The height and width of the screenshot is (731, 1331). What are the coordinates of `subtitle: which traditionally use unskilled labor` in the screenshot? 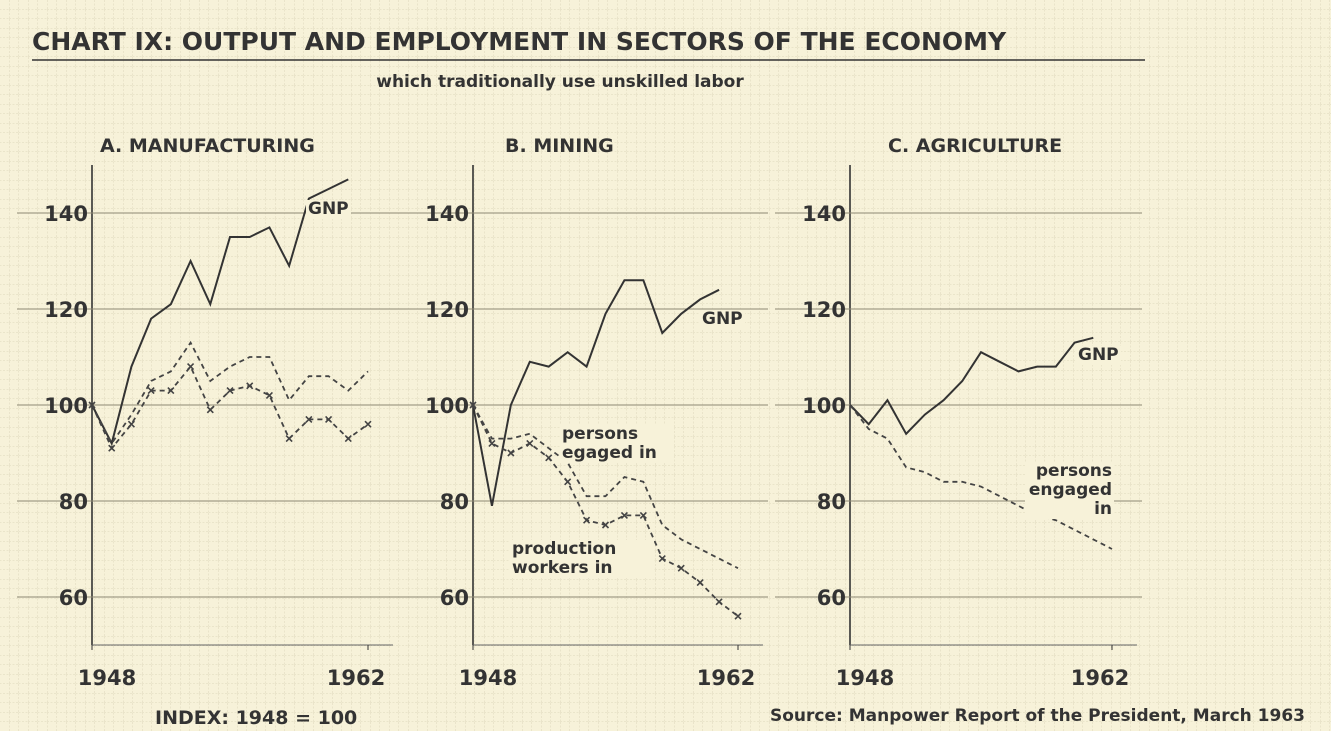 It's located at (560, 82).